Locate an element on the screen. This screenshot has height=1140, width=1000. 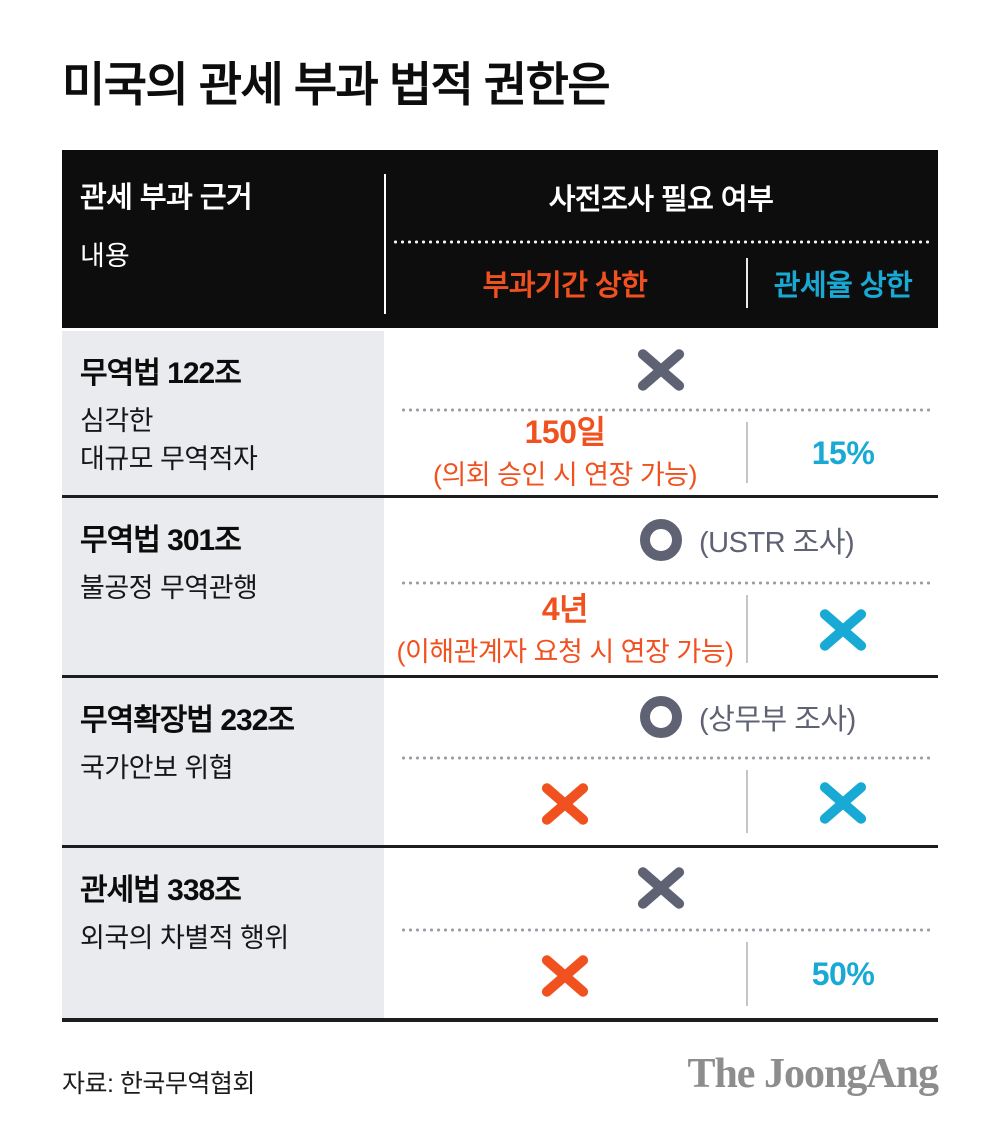
table-row-tariff-act-338: 관세법 338조 외국의 차별적 행위 is located at coordinates (500, 935).